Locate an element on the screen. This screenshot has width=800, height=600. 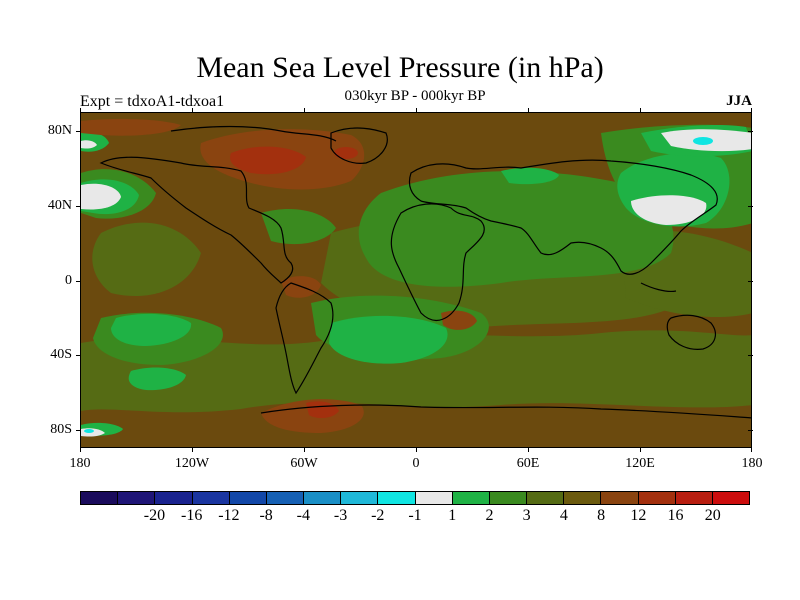
season-label: JJA is located at coordinates (739, 101).